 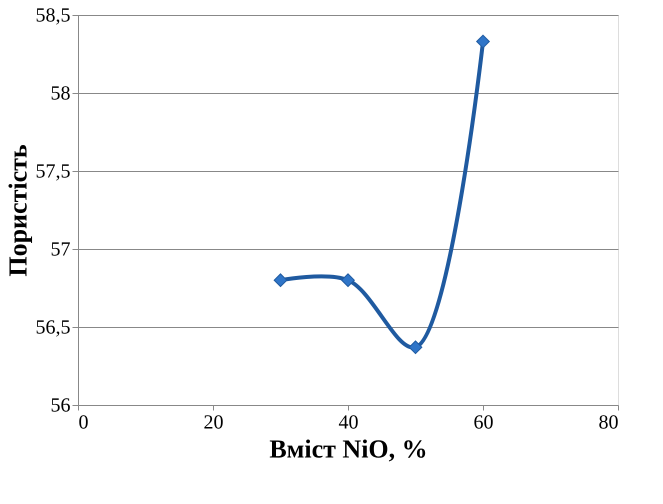 I want to click on x-tick-label: 20, so click(x=214, y=423).